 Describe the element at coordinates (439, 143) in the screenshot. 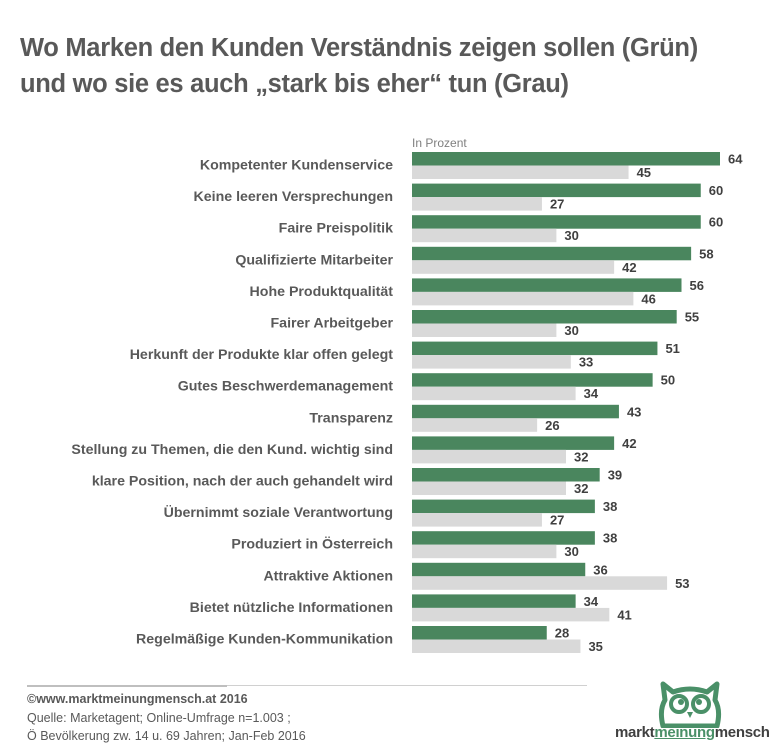

I see `unit-label: In Prozent` at that location.